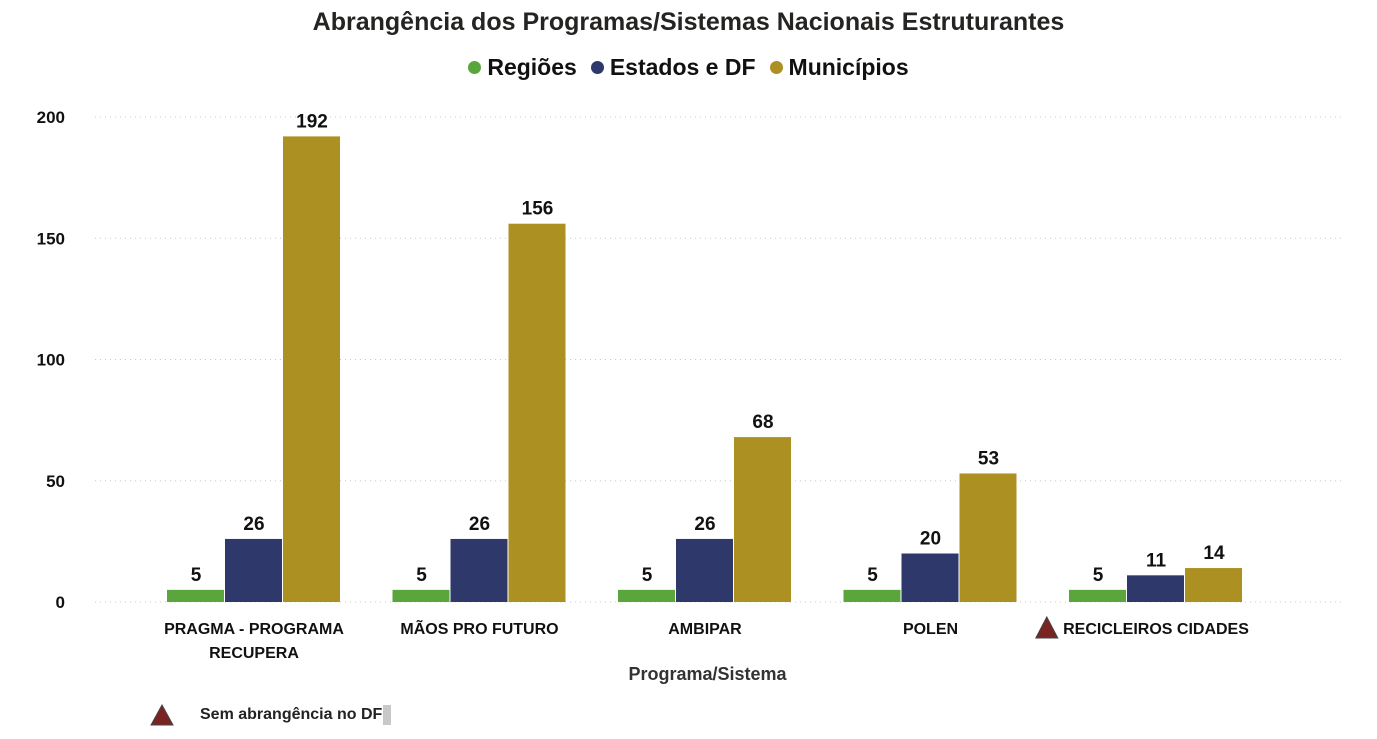  I want to click on y-tick-label: 200, so click(51, 117).